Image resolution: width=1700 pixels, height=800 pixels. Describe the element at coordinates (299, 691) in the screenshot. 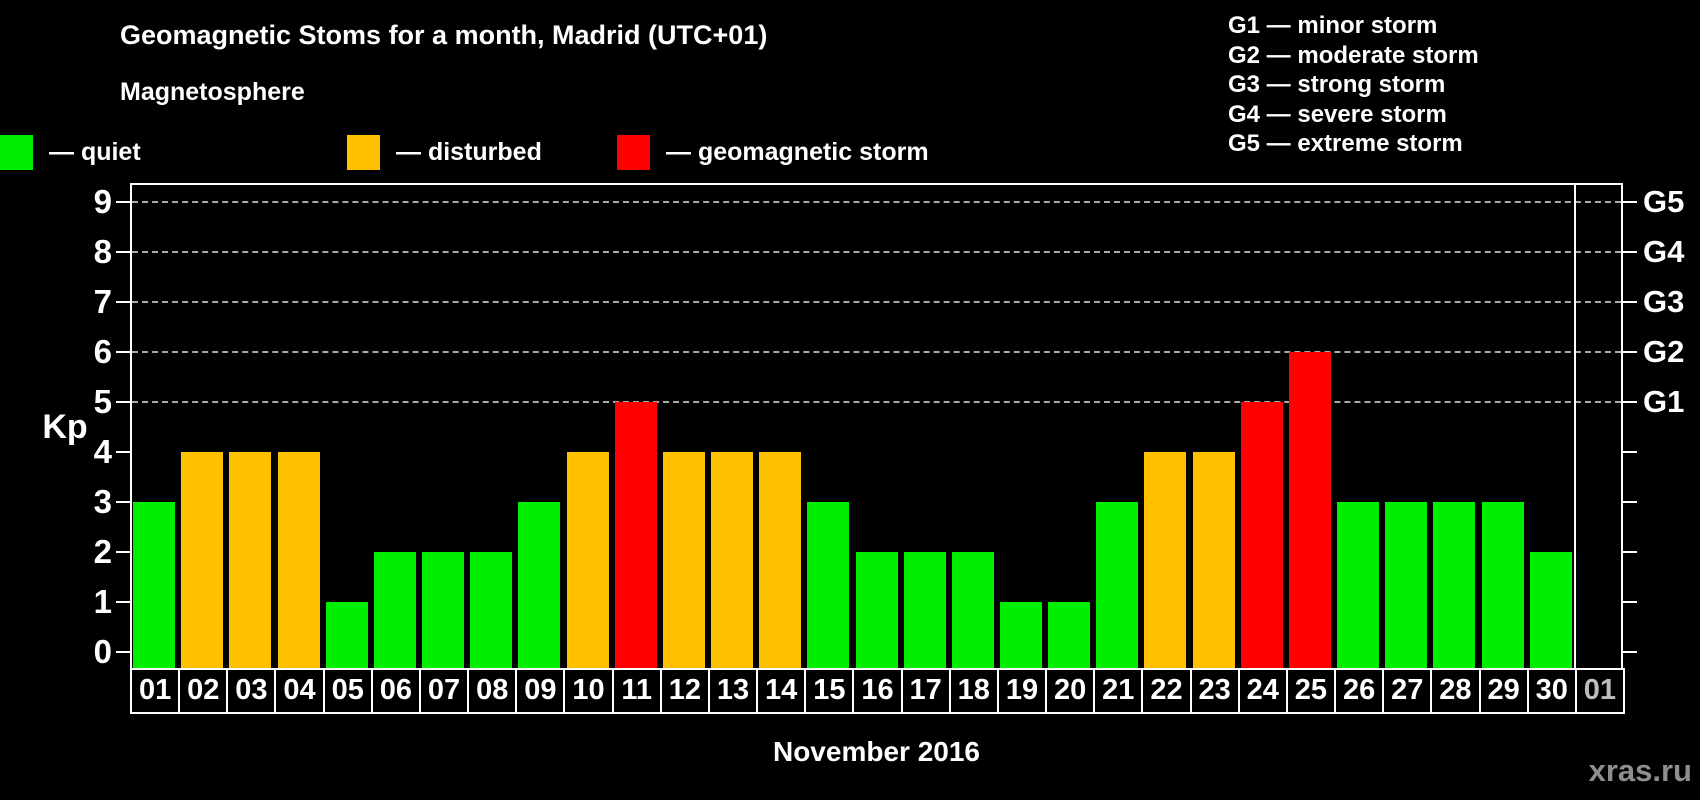

I see `day-label-04: 04` at that location.